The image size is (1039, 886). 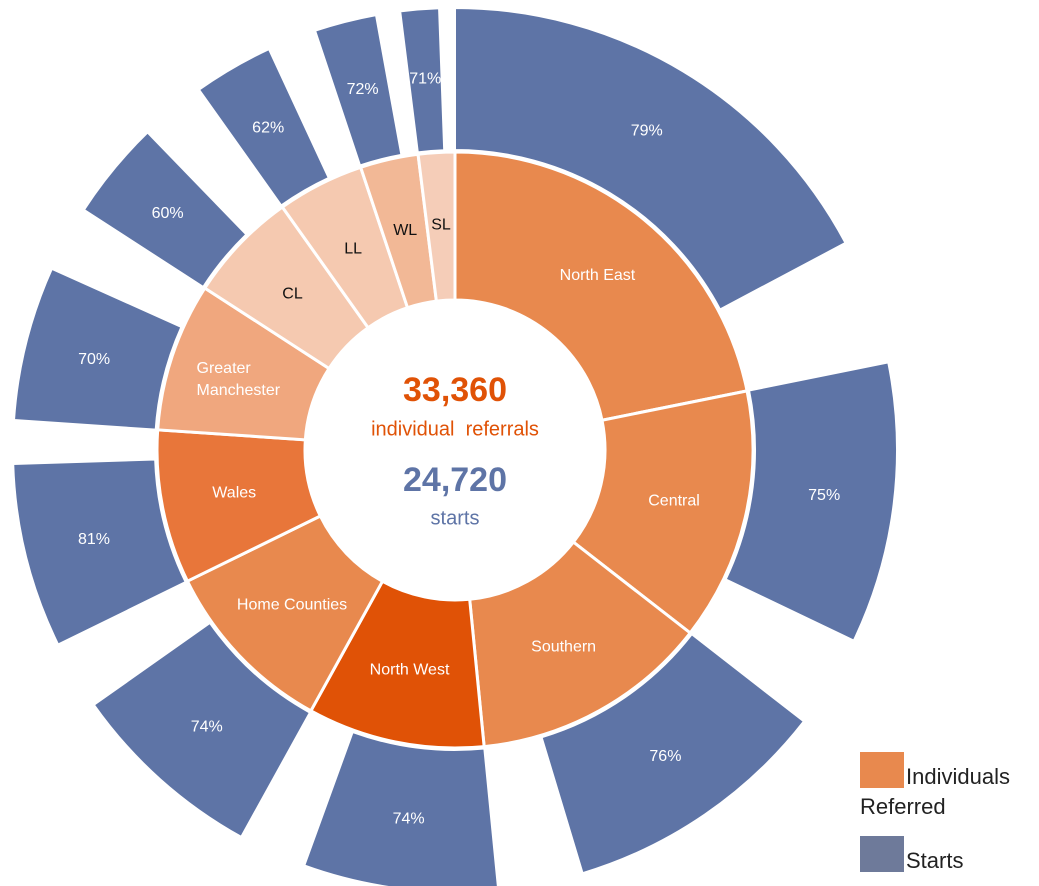 I want to click on legend-item: Starts, so click(x=947, y=856).